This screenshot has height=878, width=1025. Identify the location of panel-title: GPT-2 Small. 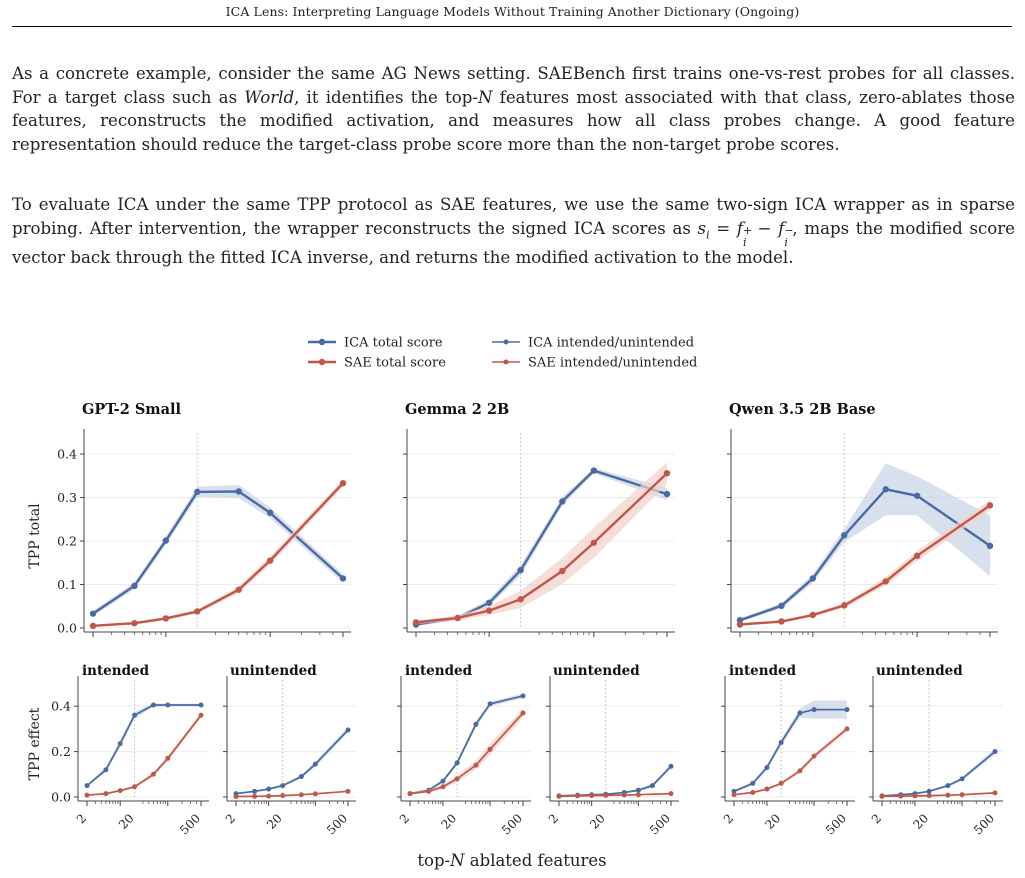
(132, 409).